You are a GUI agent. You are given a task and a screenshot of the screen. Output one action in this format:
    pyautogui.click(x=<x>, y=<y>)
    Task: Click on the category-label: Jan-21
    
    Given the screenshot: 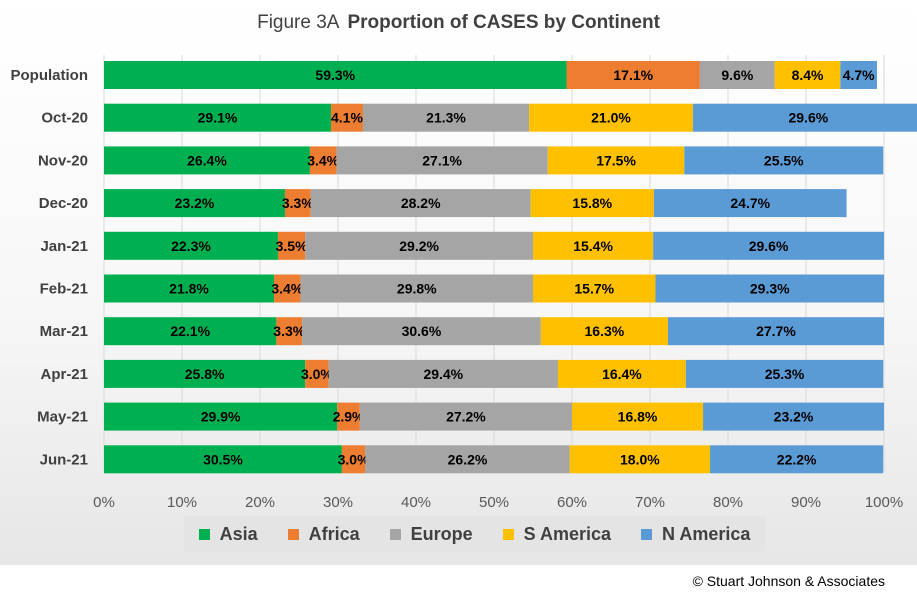 What is the action you would take?
    pyautogui.click(x=64, y=246)
    